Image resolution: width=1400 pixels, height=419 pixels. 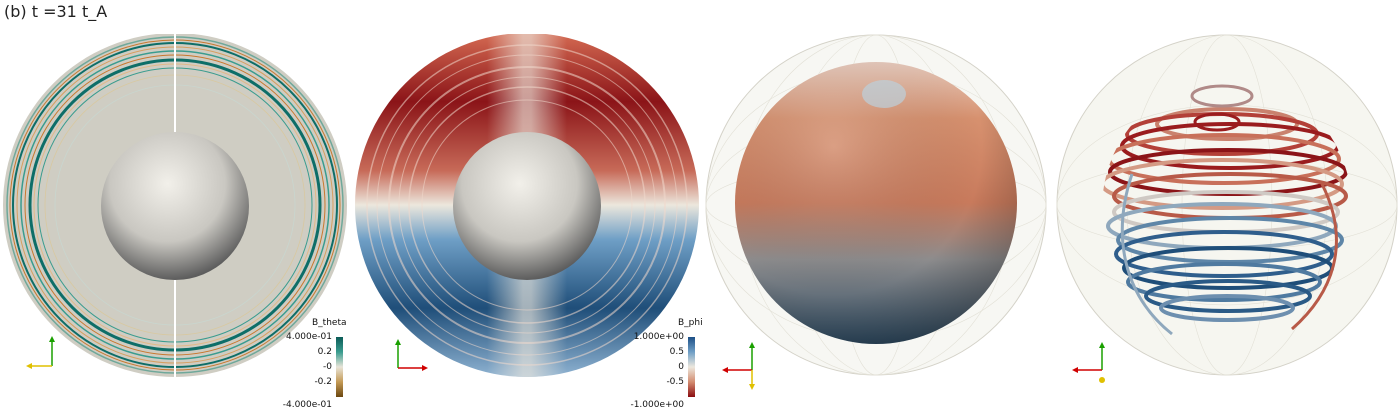 I want to click on colorbar-title: B_phi, so click(x=690, y=323).